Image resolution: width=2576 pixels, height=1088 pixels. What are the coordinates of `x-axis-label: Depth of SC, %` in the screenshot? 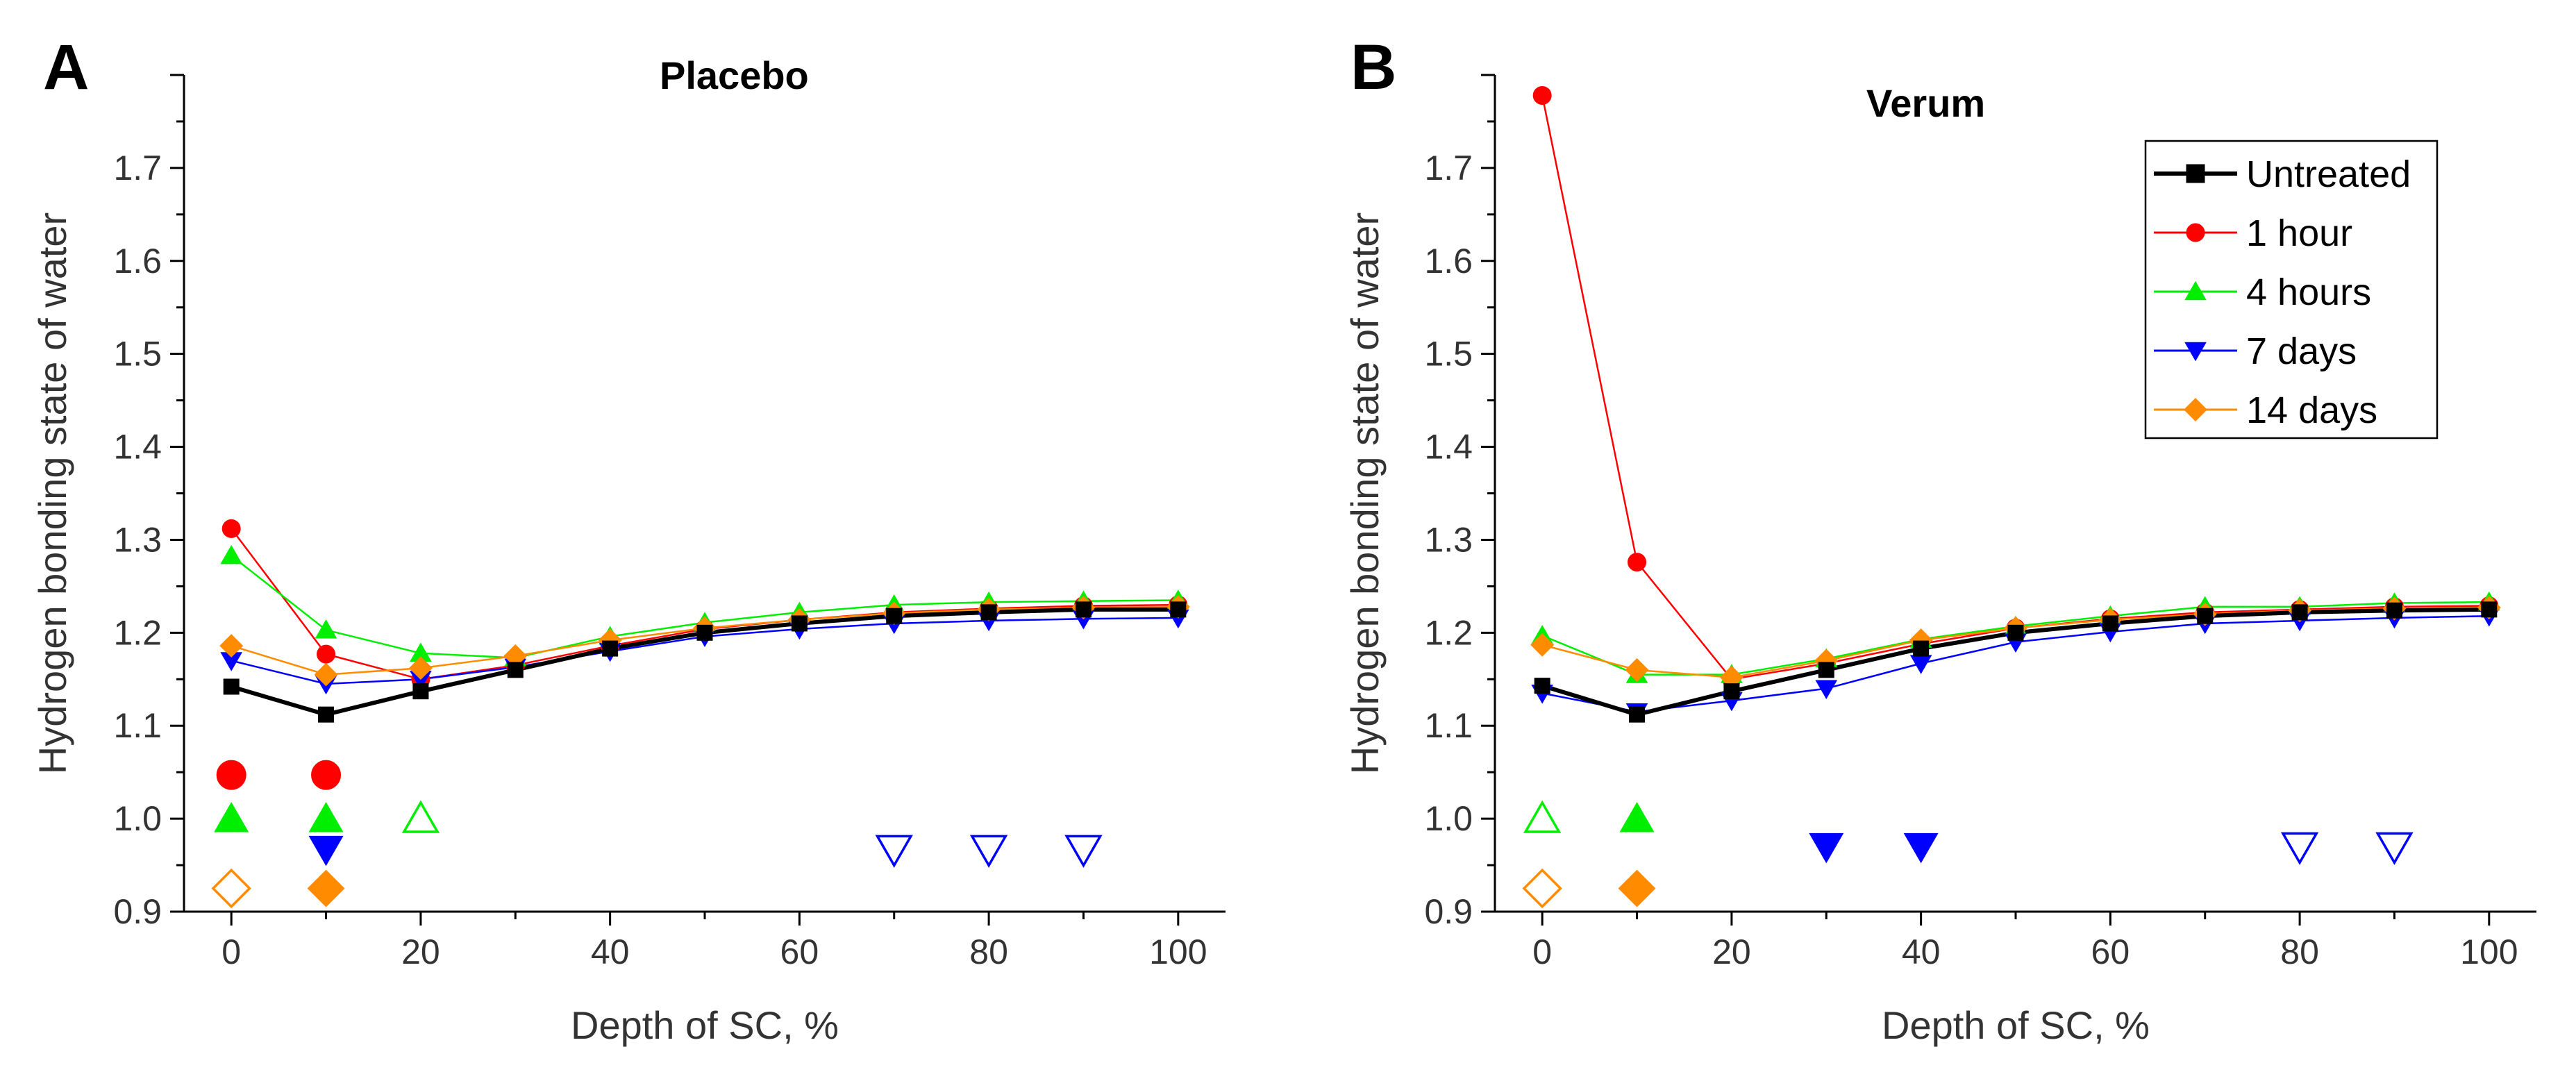 It's located at (705, 1025).